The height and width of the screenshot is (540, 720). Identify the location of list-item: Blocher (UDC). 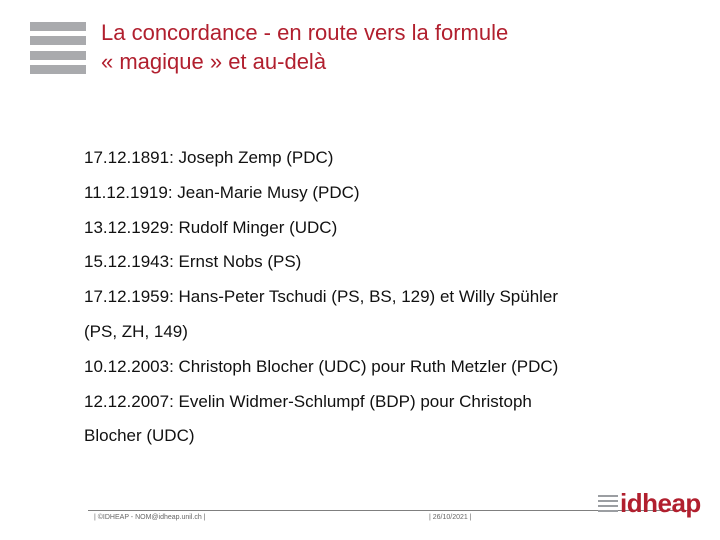
(139, 436).